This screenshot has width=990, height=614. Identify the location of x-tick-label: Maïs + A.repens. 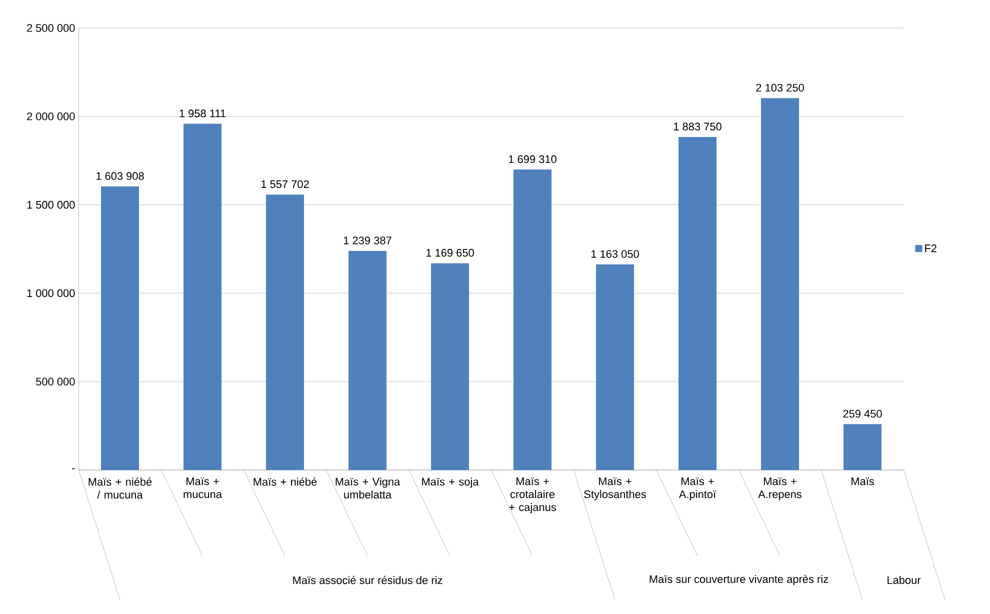
(780, 489).